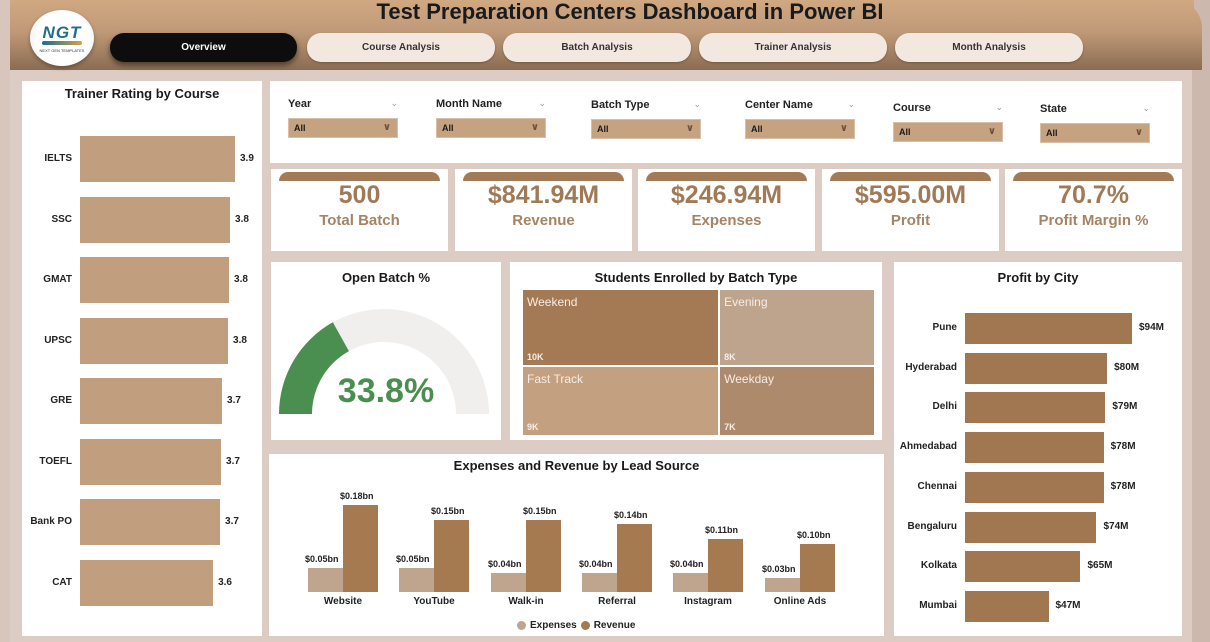 The height and width of the screenshot is (642, 1210). I want to click on slicer-value: All, so click(1052, 133).